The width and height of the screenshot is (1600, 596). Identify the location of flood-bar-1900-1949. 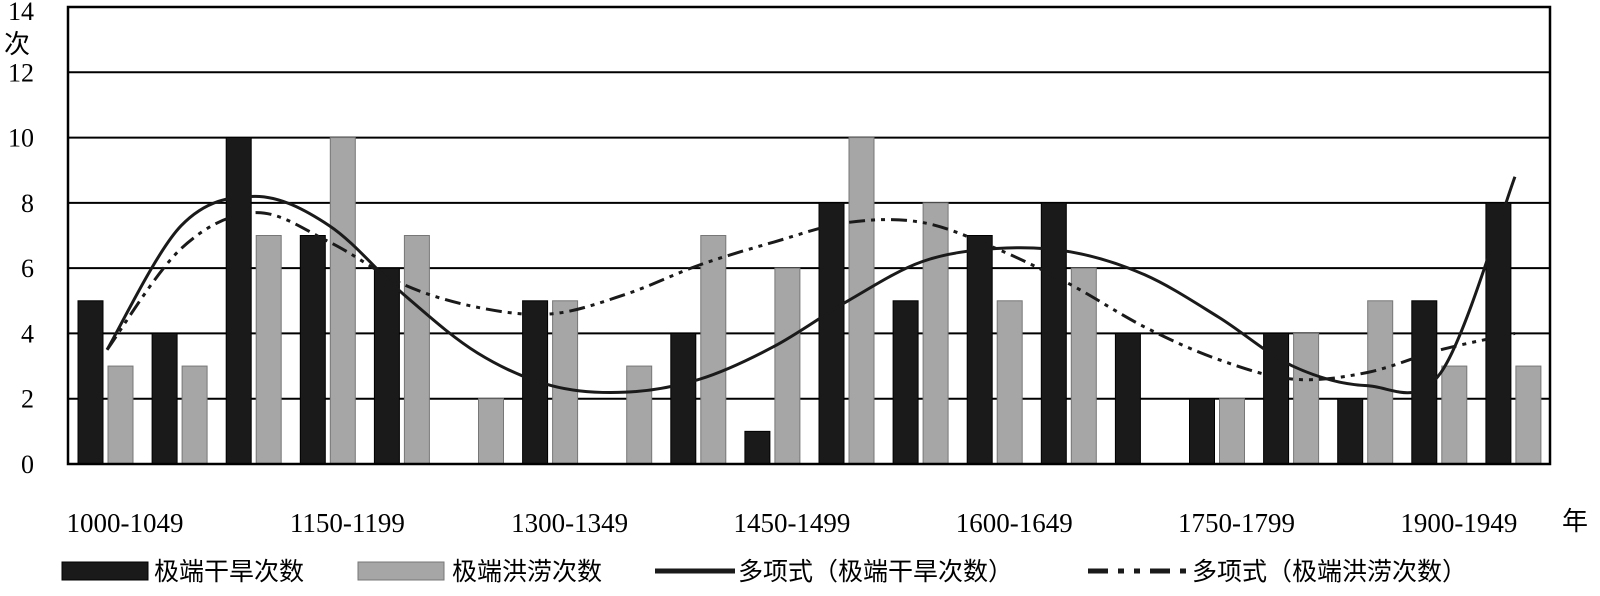
(1454, 415).